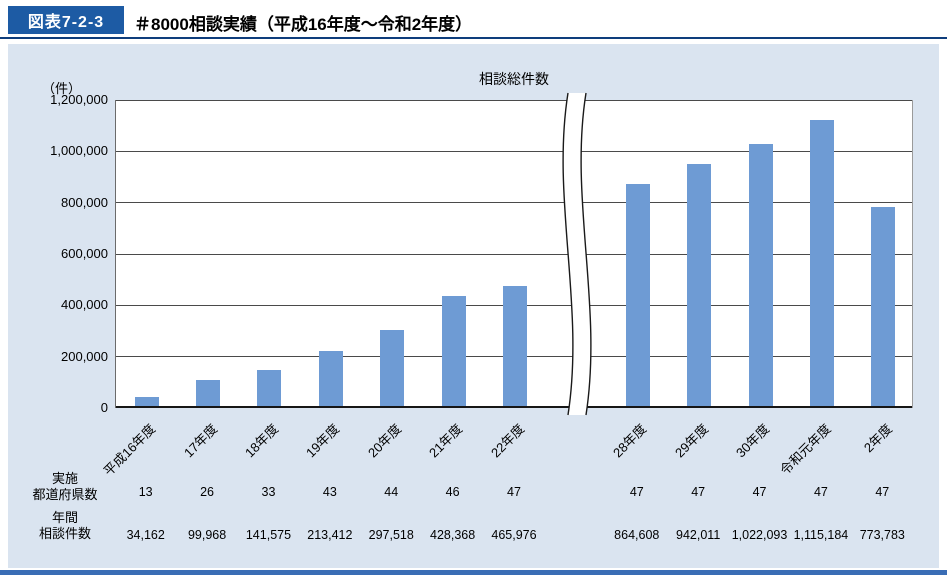  Describe the element at coordinates (883, 306) in the screenshot. I see `bar-2年度` at that location.